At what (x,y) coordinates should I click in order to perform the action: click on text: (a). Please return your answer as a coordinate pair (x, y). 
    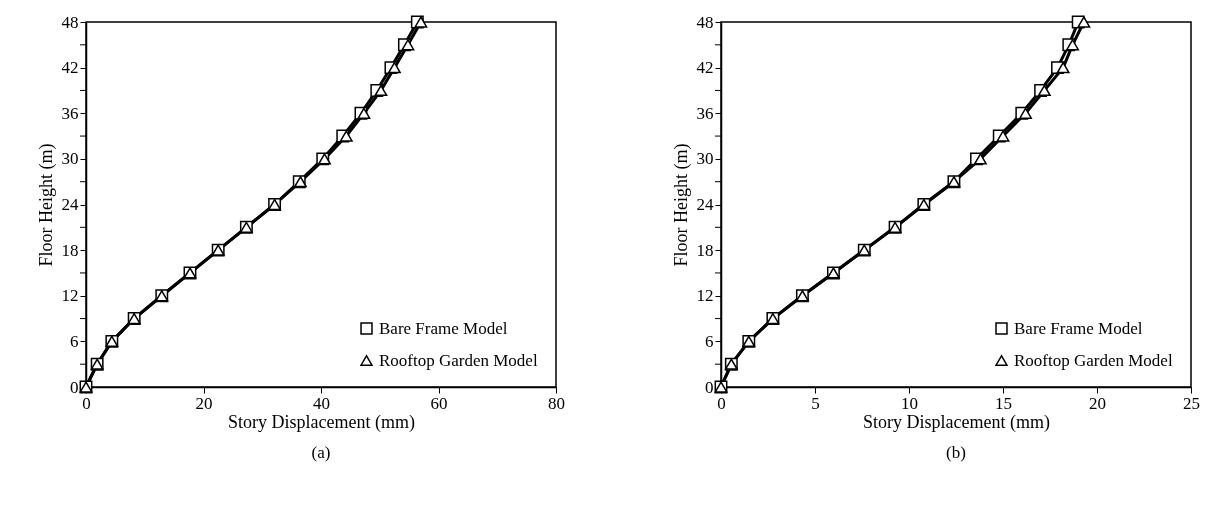
    Looking at the image, I should click on (321, 452).